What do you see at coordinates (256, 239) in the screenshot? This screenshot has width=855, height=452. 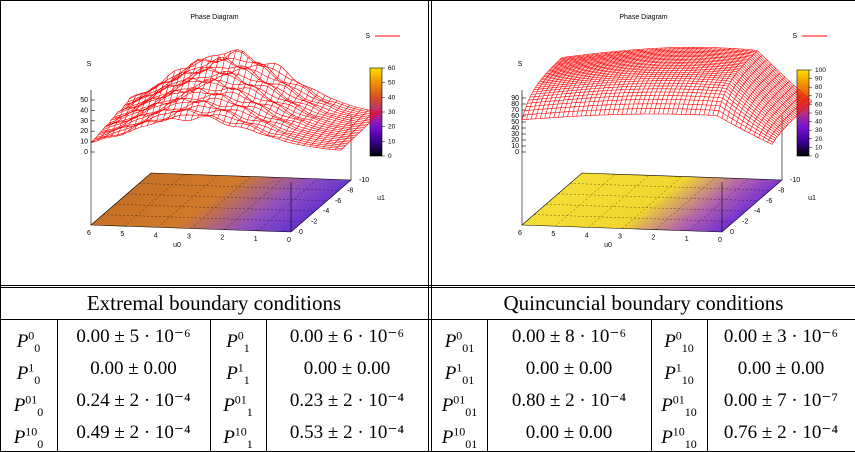 I see `x-tick-label: 1` at bounding box center [256, 239].